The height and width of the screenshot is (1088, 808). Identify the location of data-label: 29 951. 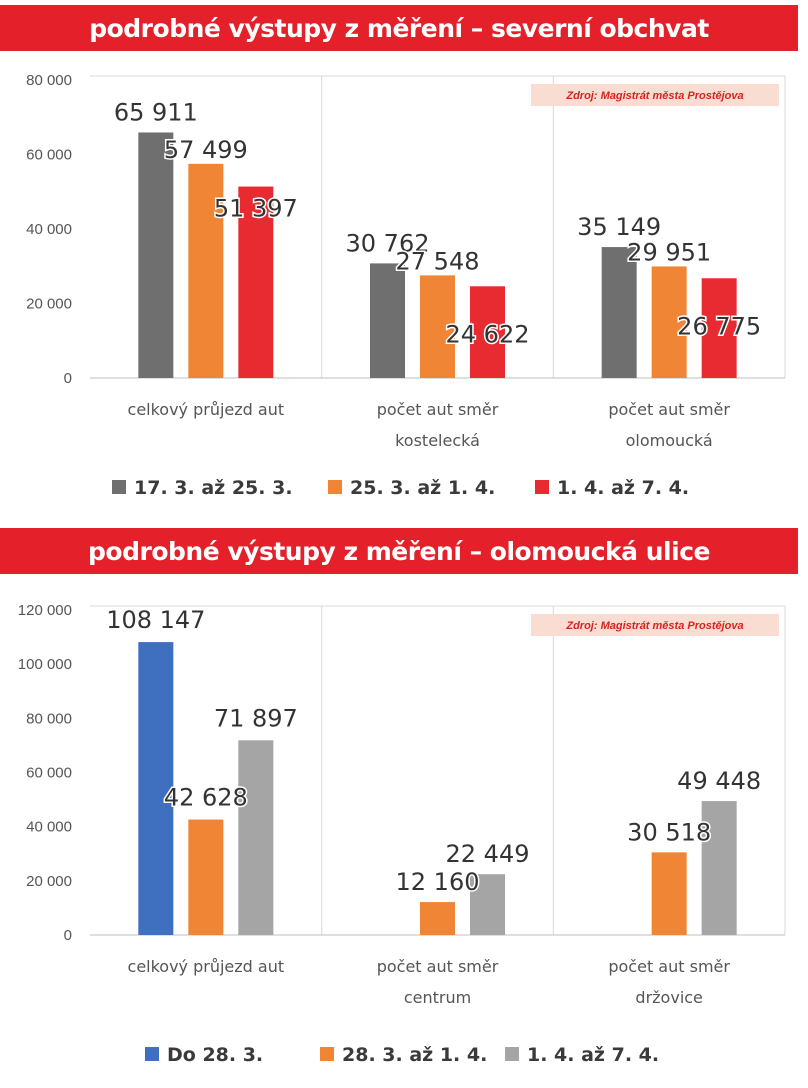
(669, 252).